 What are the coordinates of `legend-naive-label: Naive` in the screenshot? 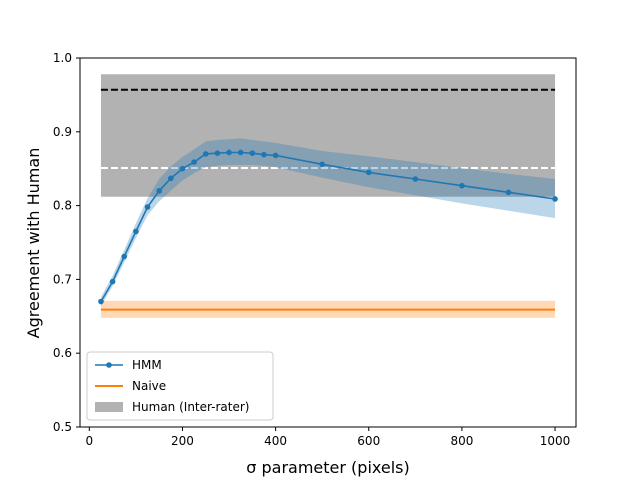 It's located at (149, 386).